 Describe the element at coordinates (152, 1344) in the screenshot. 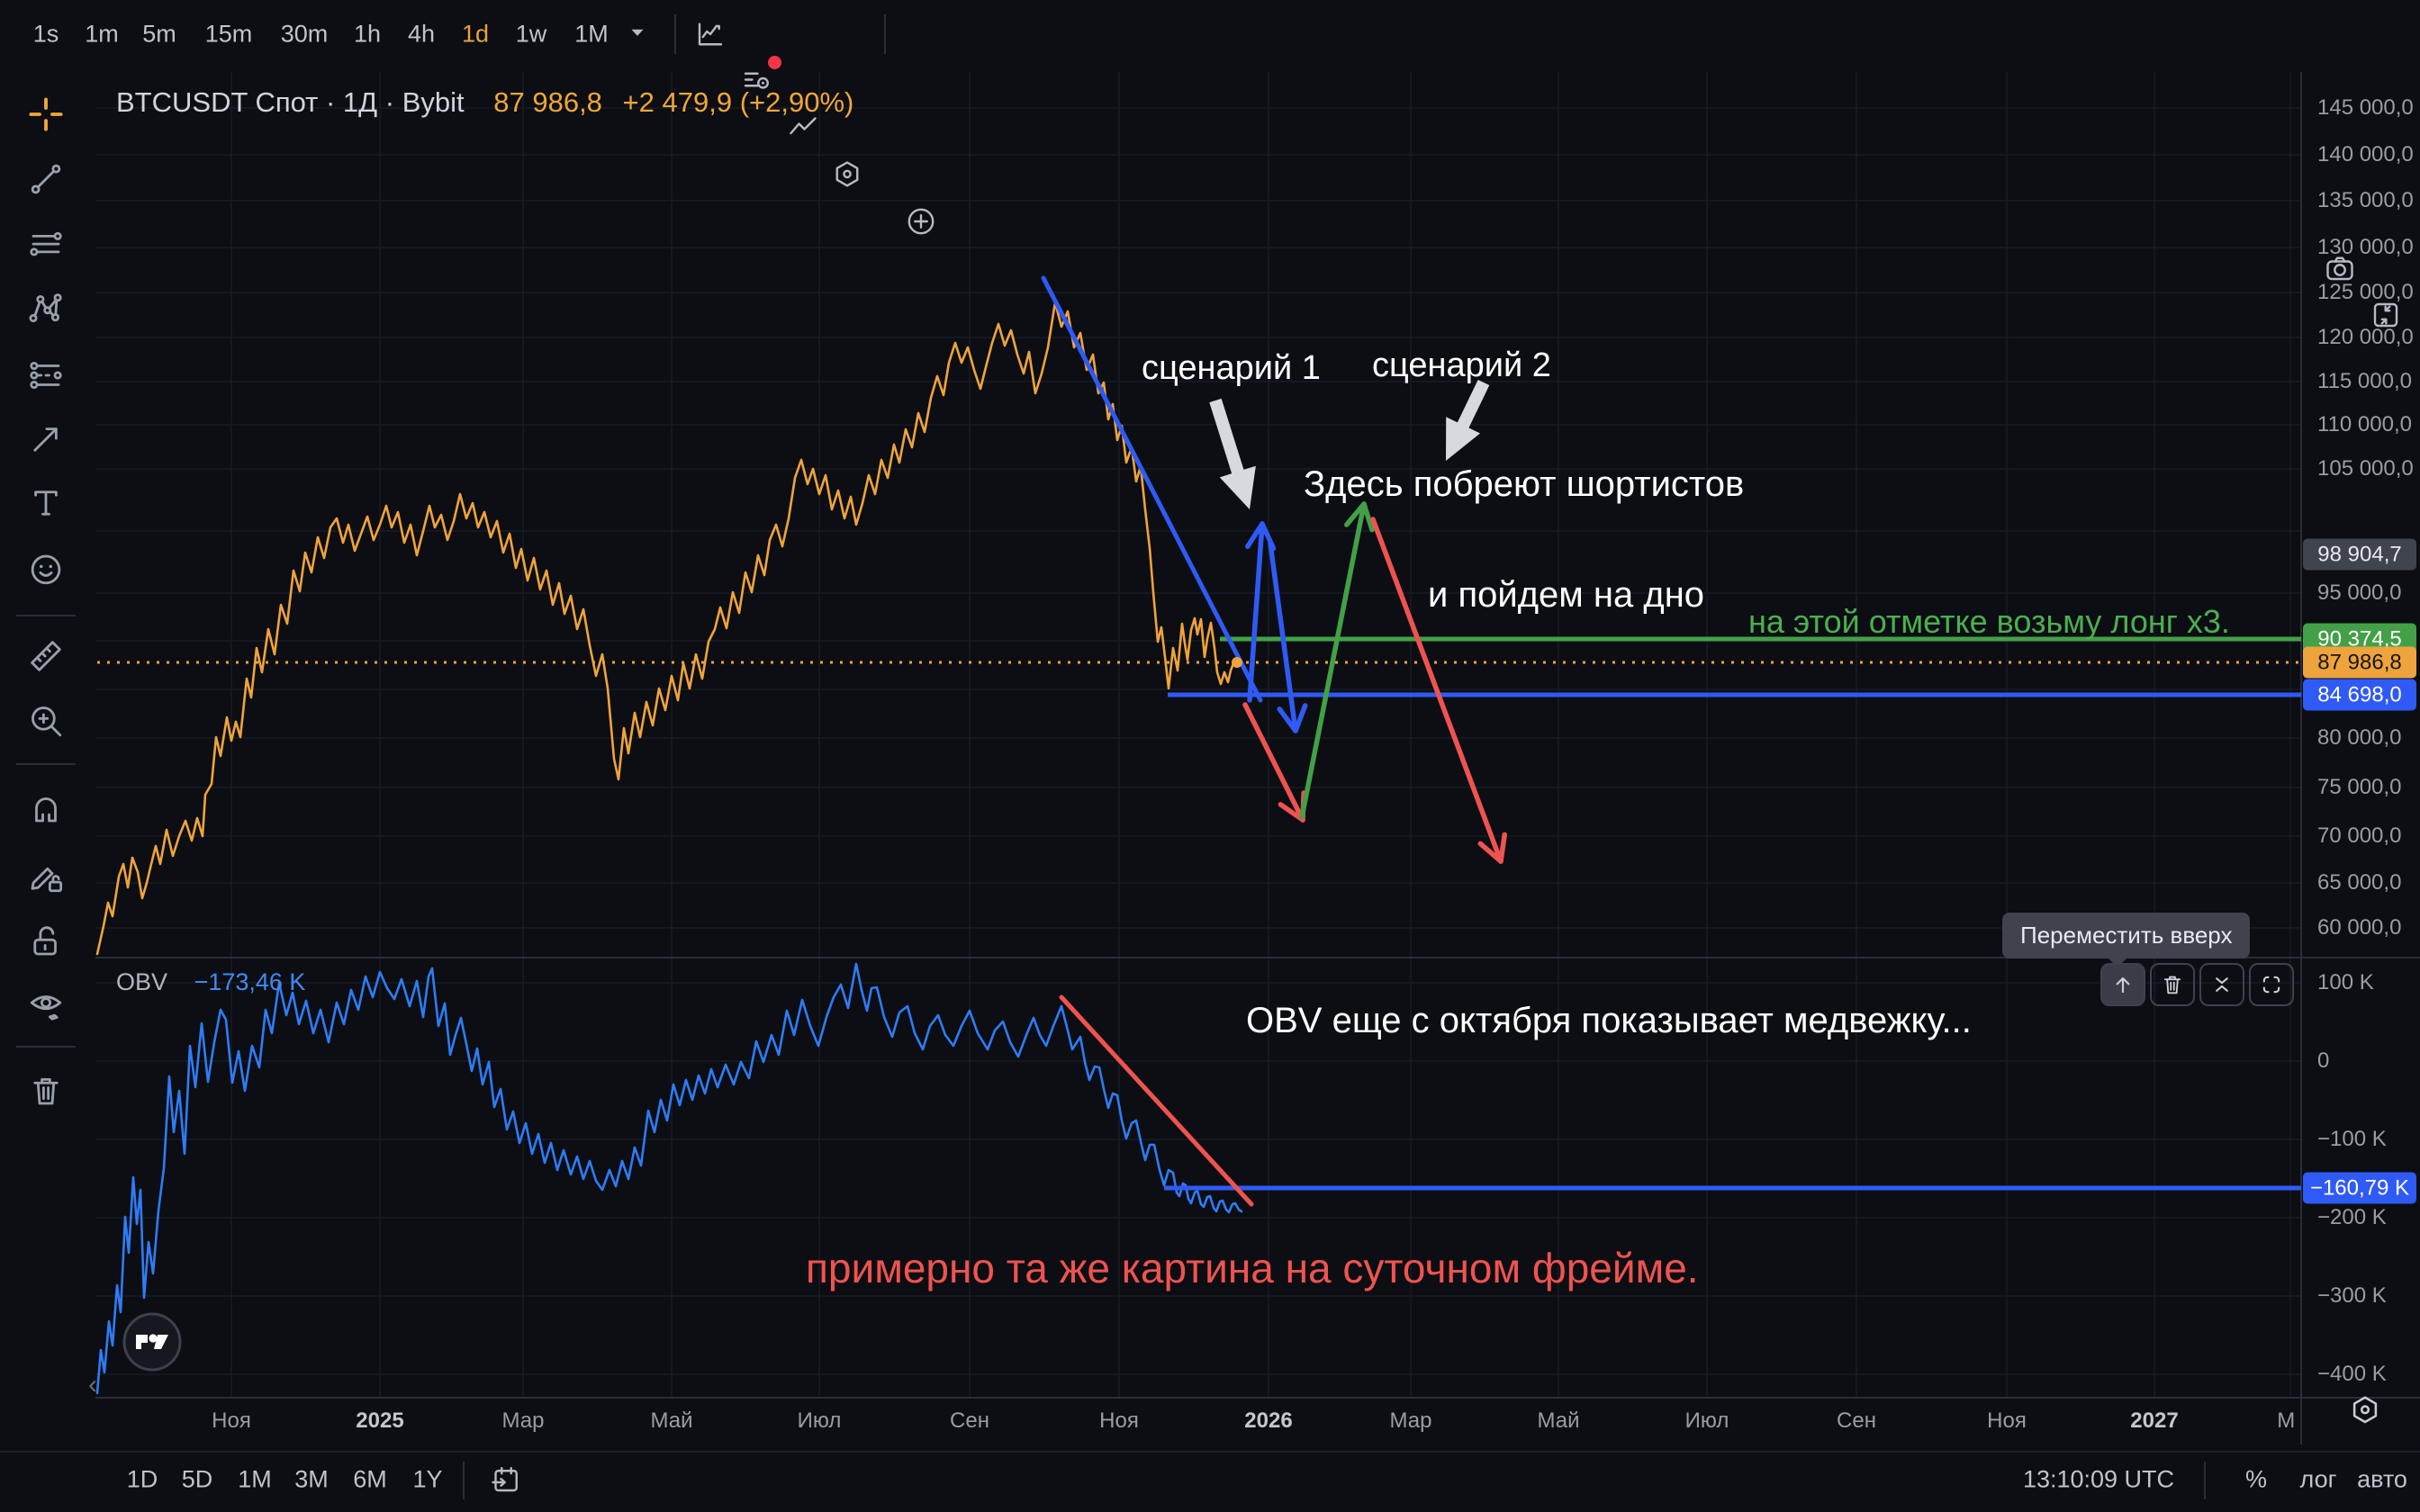

I see `tradingview-logo` at that location.